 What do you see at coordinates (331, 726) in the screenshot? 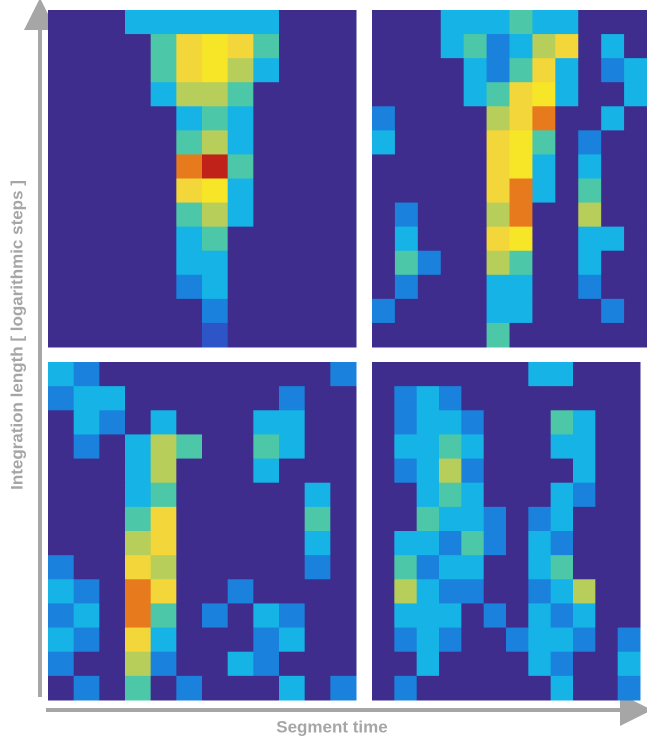
I see `x-label: Segment time` at bounding box center [331, 726].